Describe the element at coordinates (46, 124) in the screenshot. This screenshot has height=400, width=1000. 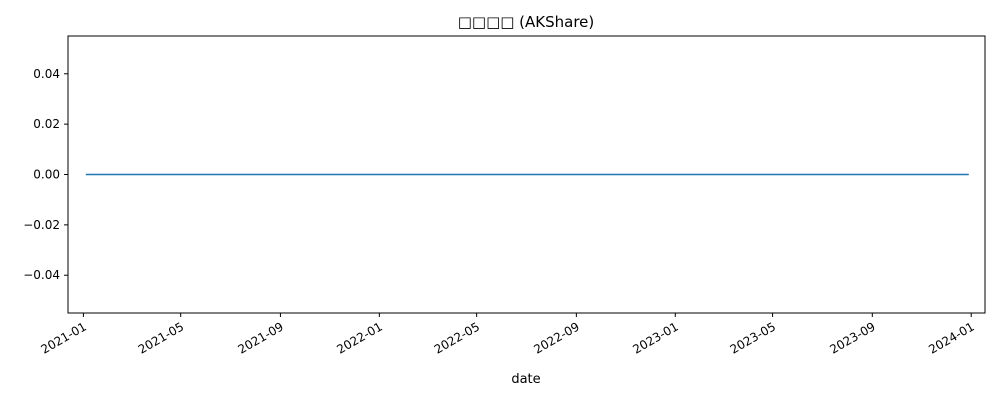
I see `y-tick-label: 0.02` at that location.